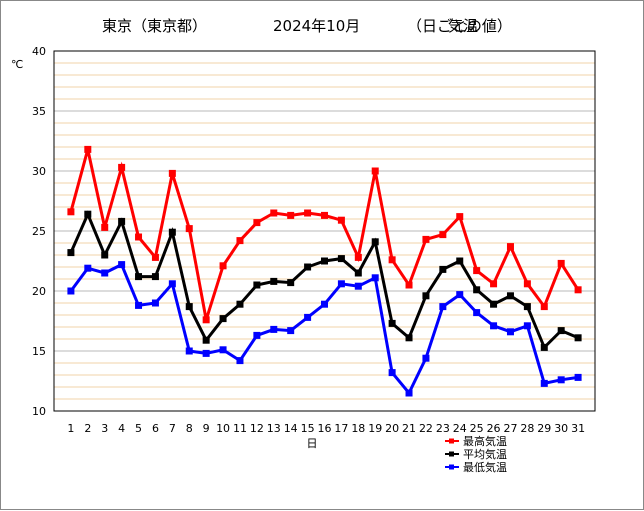  Describe the element at coordinates (39, 351) in the screenshot. I see `y-tick-label: 15` at that location.